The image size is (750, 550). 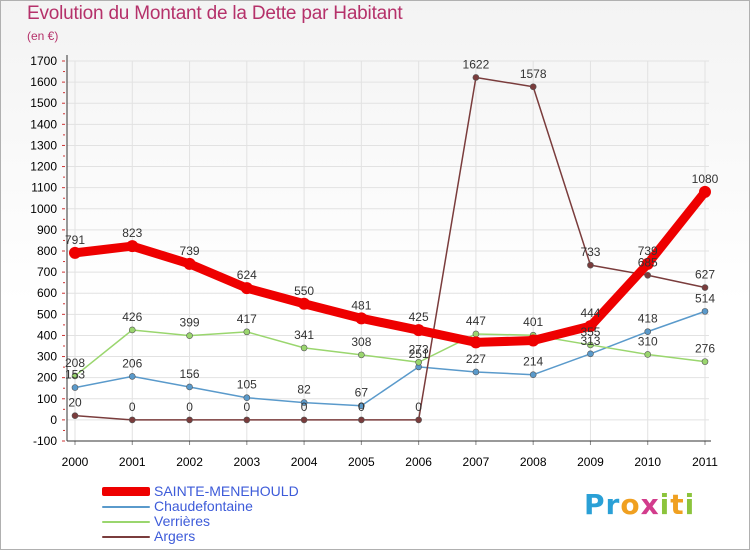 I want to click on x-tick-label: 2007, so click(x=476, y=462).